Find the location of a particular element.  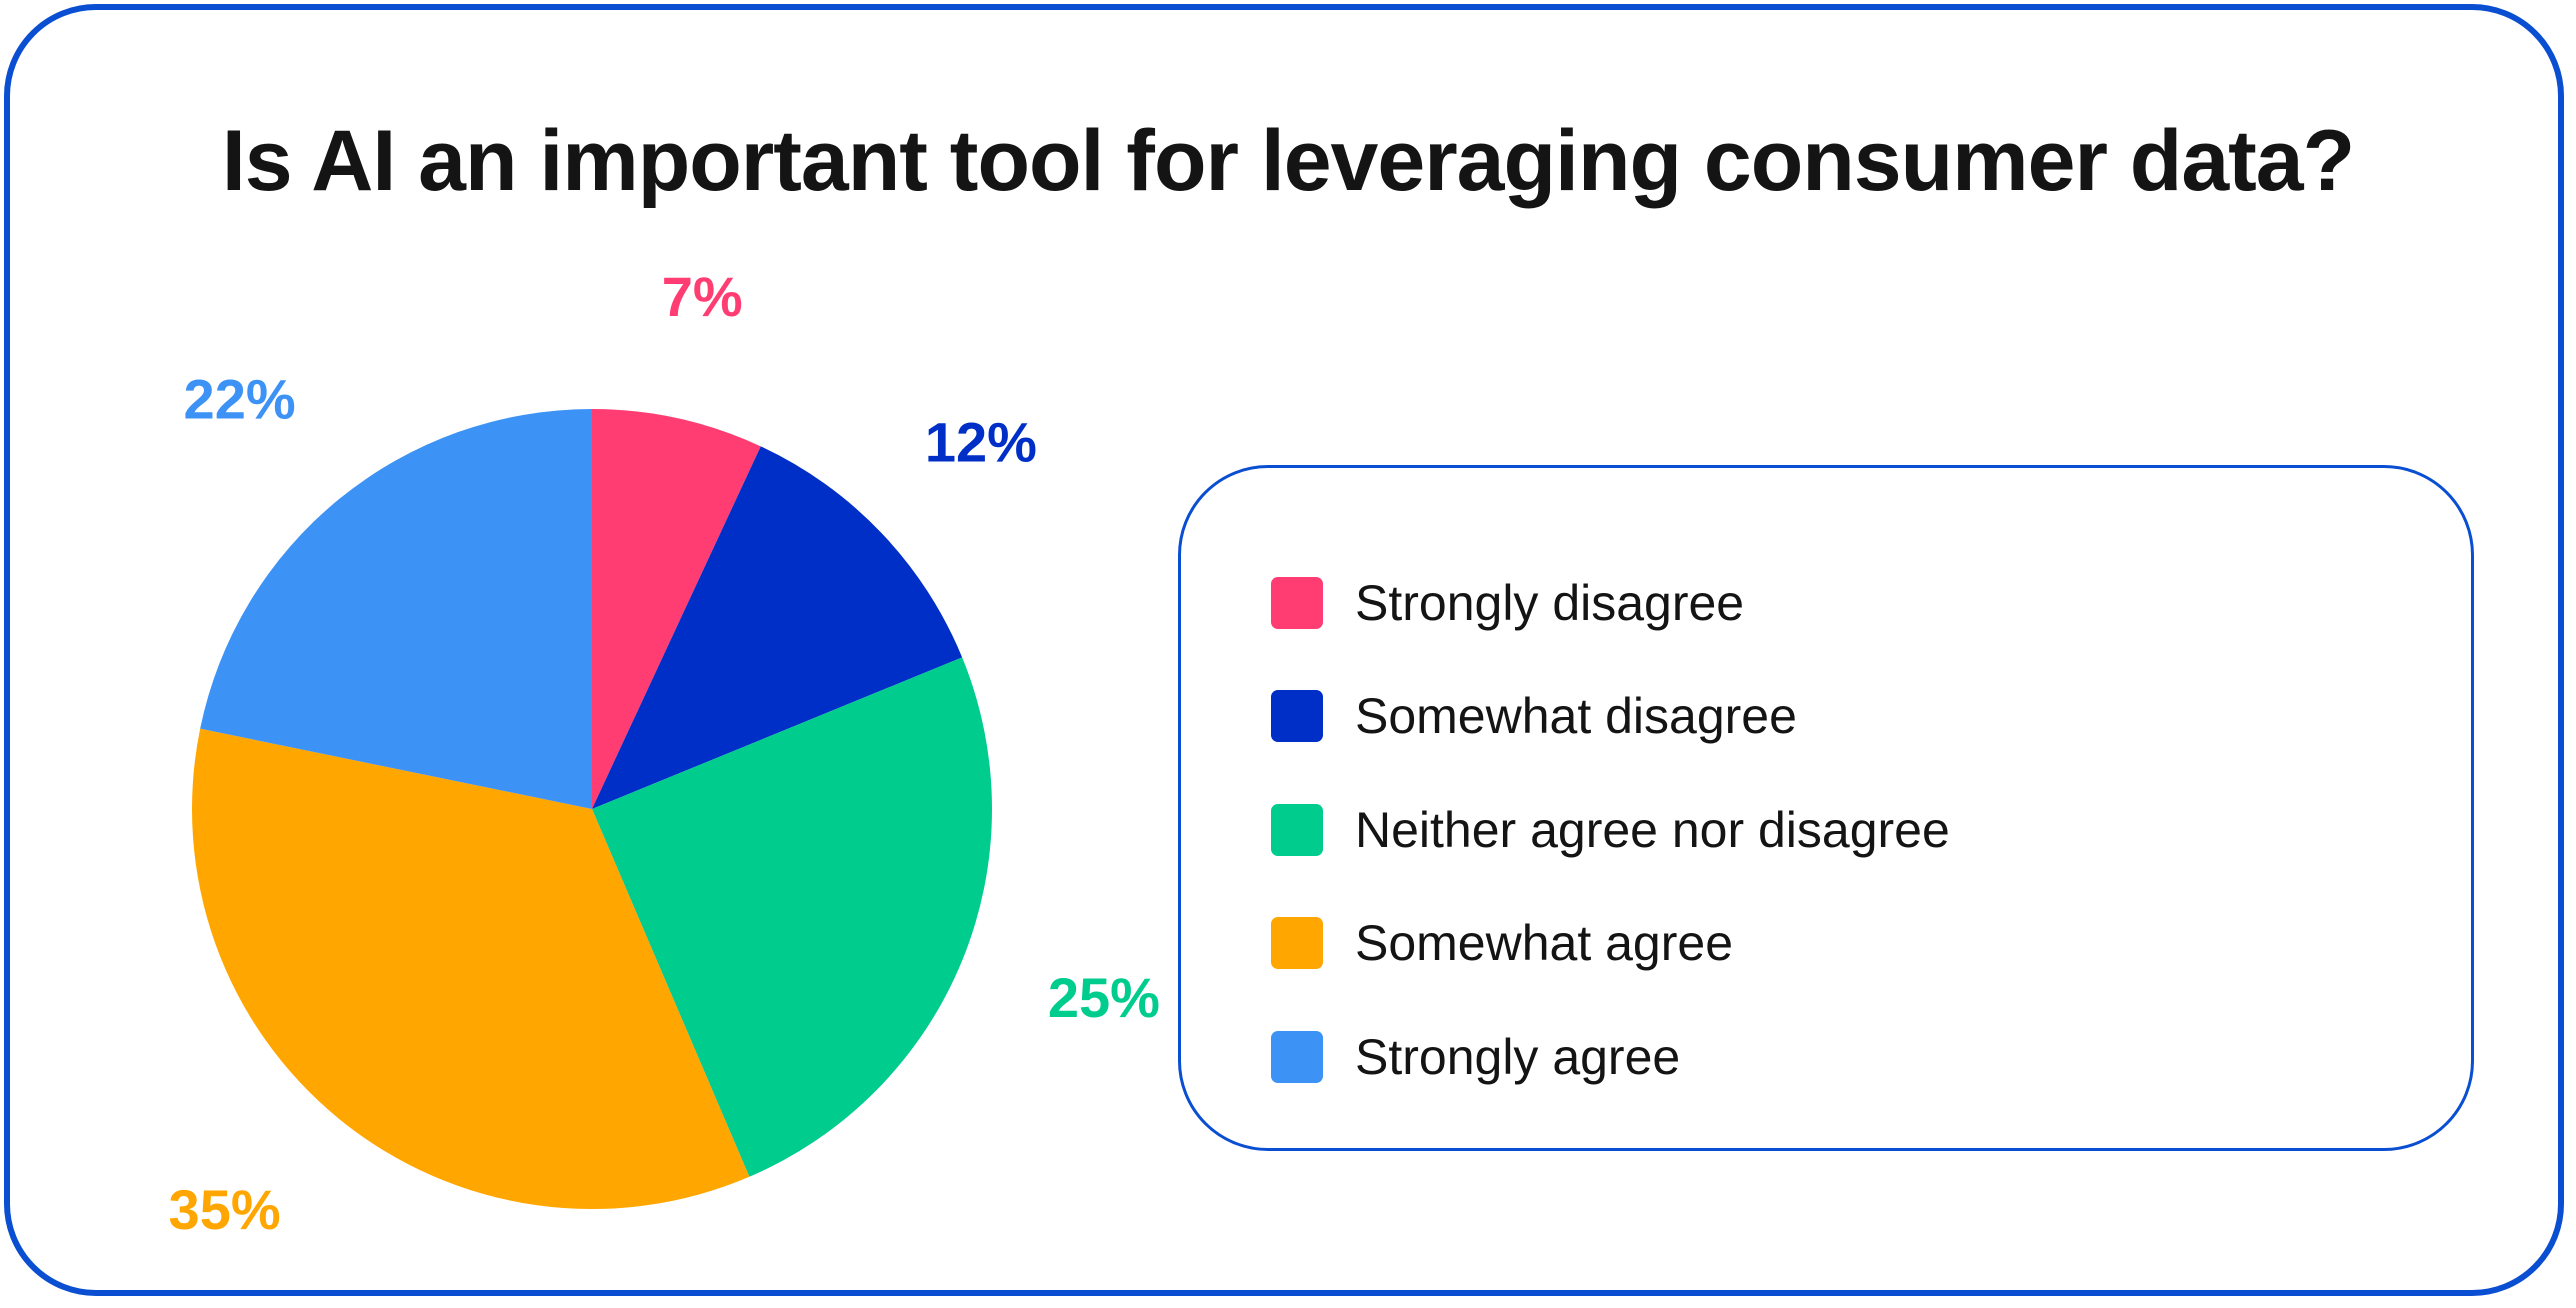

pie-slice-strongly-disagree is located at coordinates (676, 609).